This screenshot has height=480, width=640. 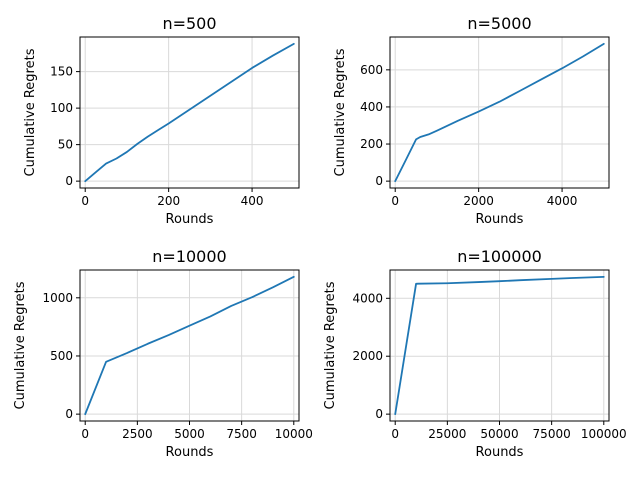 What do you see at coordinates (294, 434) in the screenshot?
I see `x-tick-label: 10000` at bounding box center [294, 434].